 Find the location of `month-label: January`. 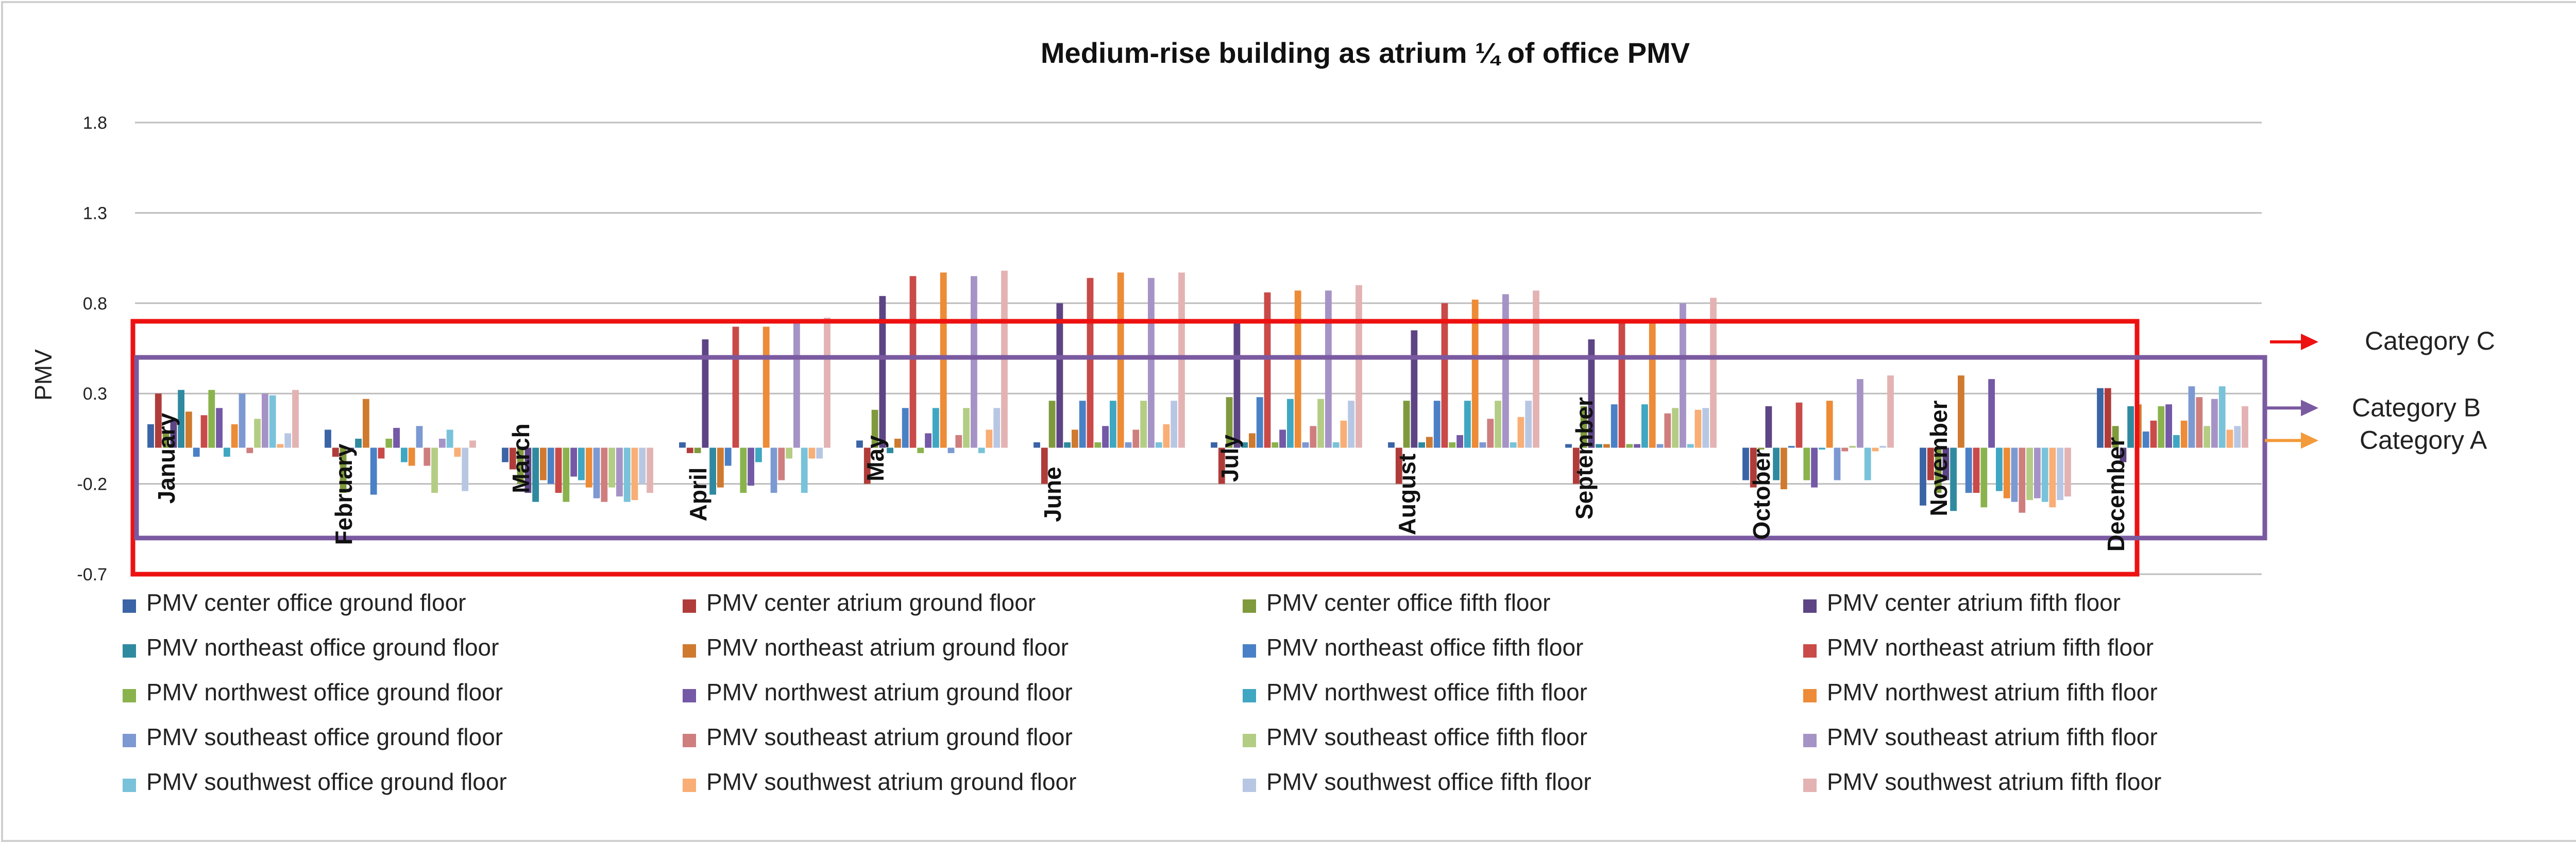

month-label: January is located at coordinates (167, 458).